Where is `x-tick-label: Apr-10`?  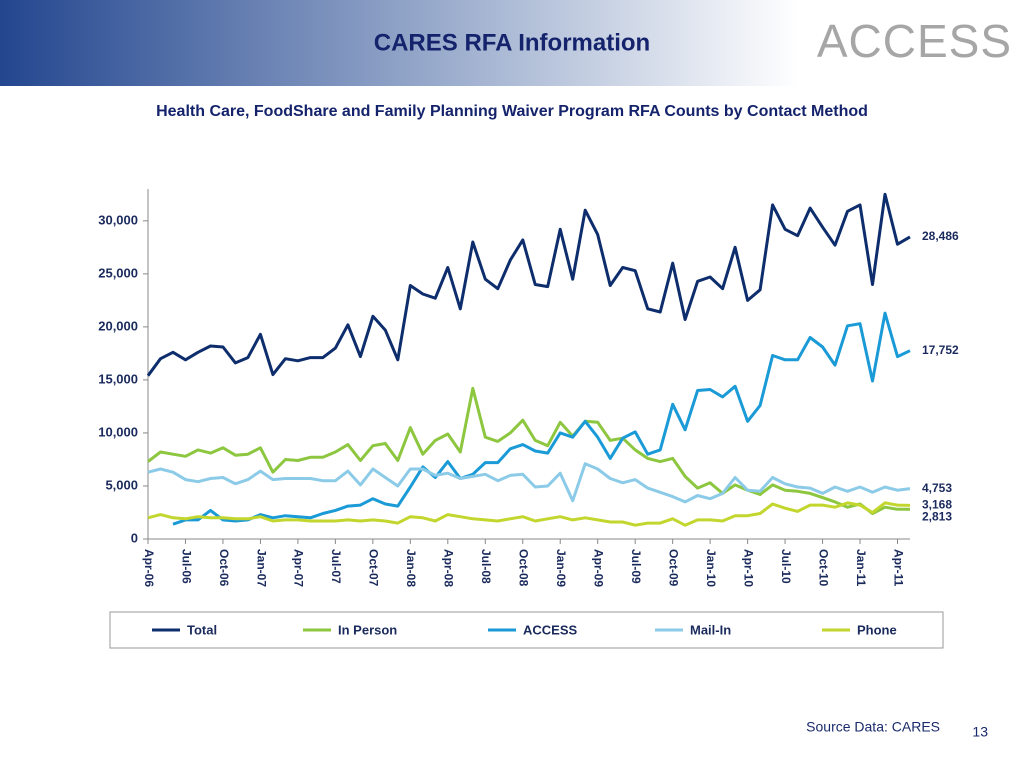
x-tick-label: Apr-10 is located at coordinates (748, 568).